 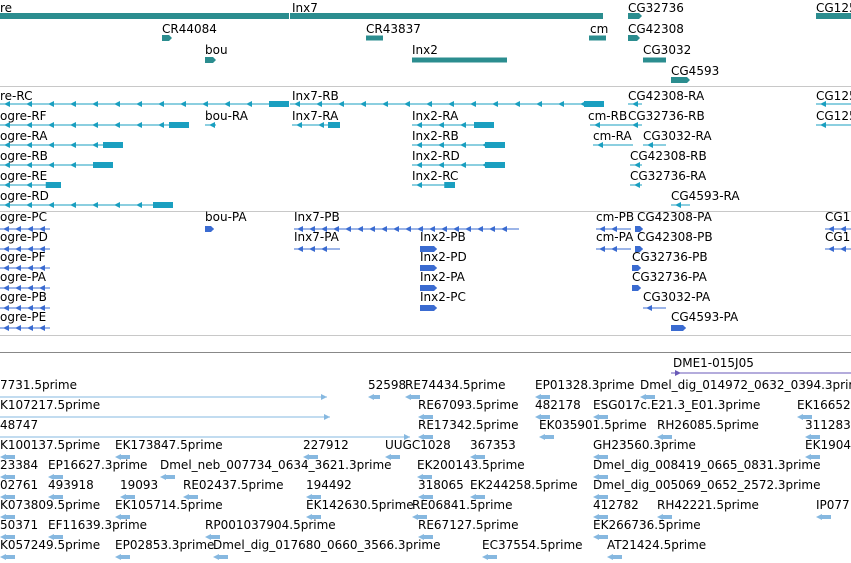 What do you see at coordinates (668, 176) in the screenshot?
I see `transcript-label: CG32736-RA` at bounding box center [668, 176].